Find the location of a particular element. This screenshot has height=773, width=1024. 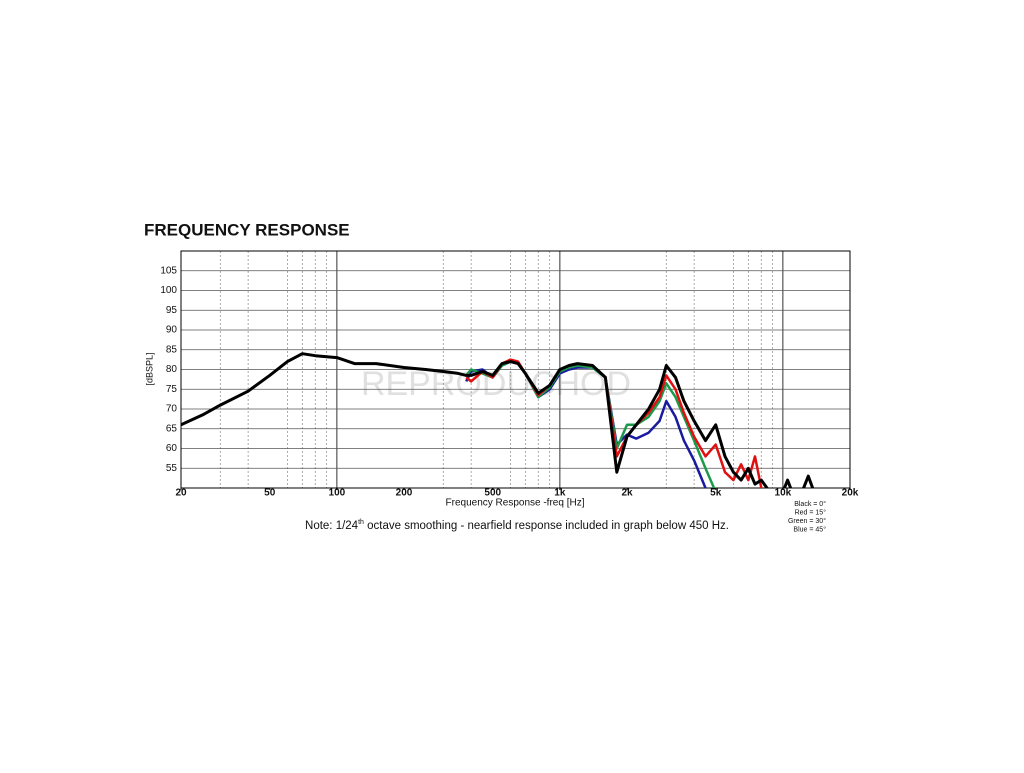

plot-area is located at coordinates (498, 420).